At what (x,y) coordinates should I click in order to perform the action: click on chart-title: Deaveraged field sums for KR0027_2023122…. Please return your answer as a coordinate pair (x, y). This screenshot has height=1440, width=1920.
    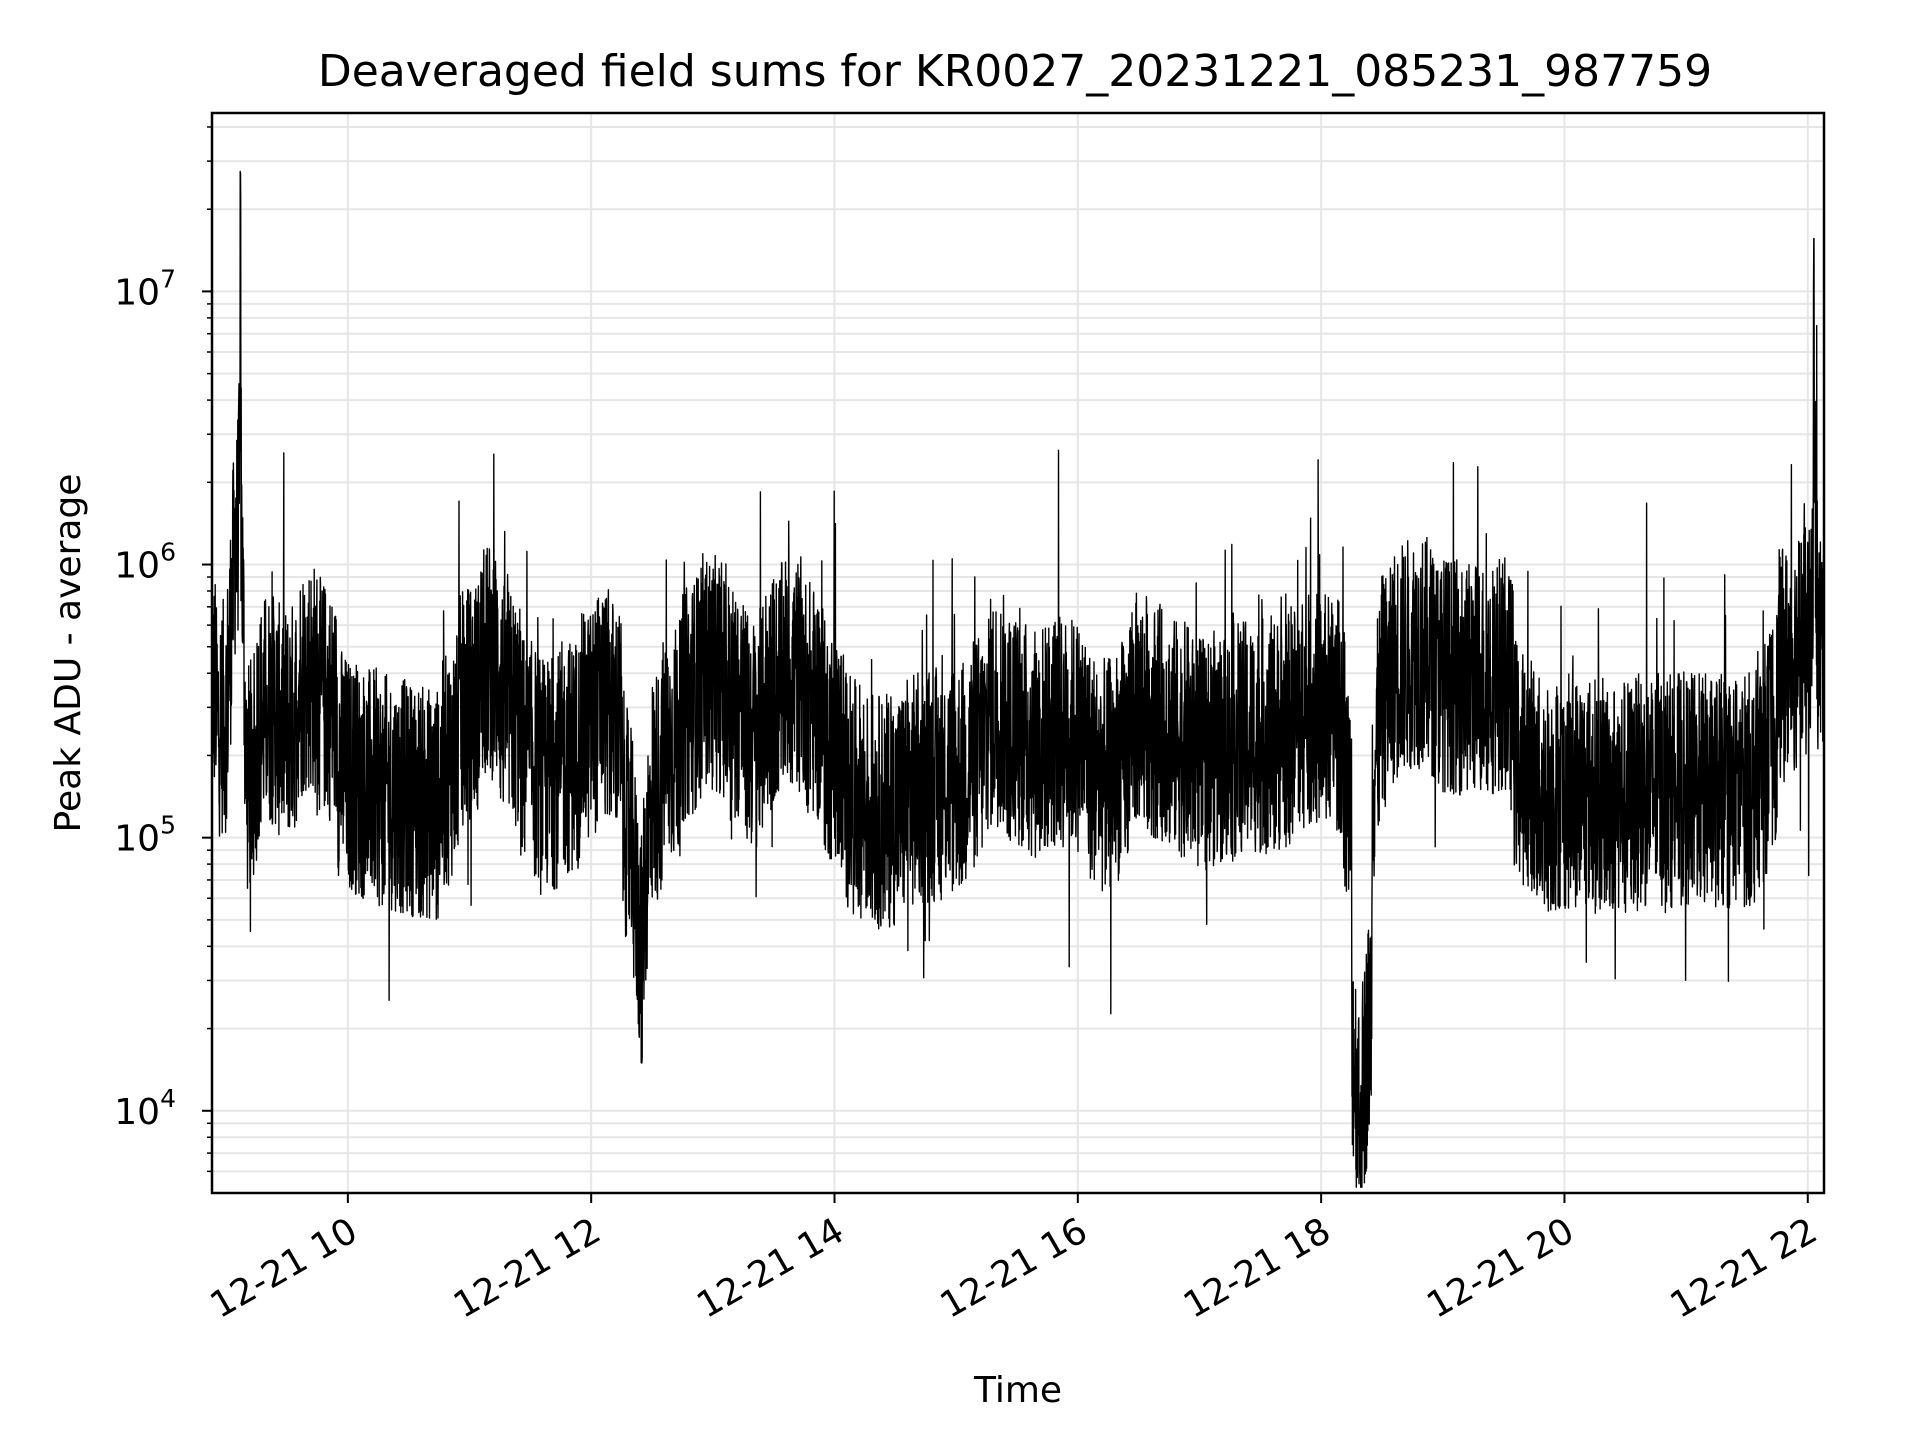
    Looking at the image, I should click on (1015, 71).